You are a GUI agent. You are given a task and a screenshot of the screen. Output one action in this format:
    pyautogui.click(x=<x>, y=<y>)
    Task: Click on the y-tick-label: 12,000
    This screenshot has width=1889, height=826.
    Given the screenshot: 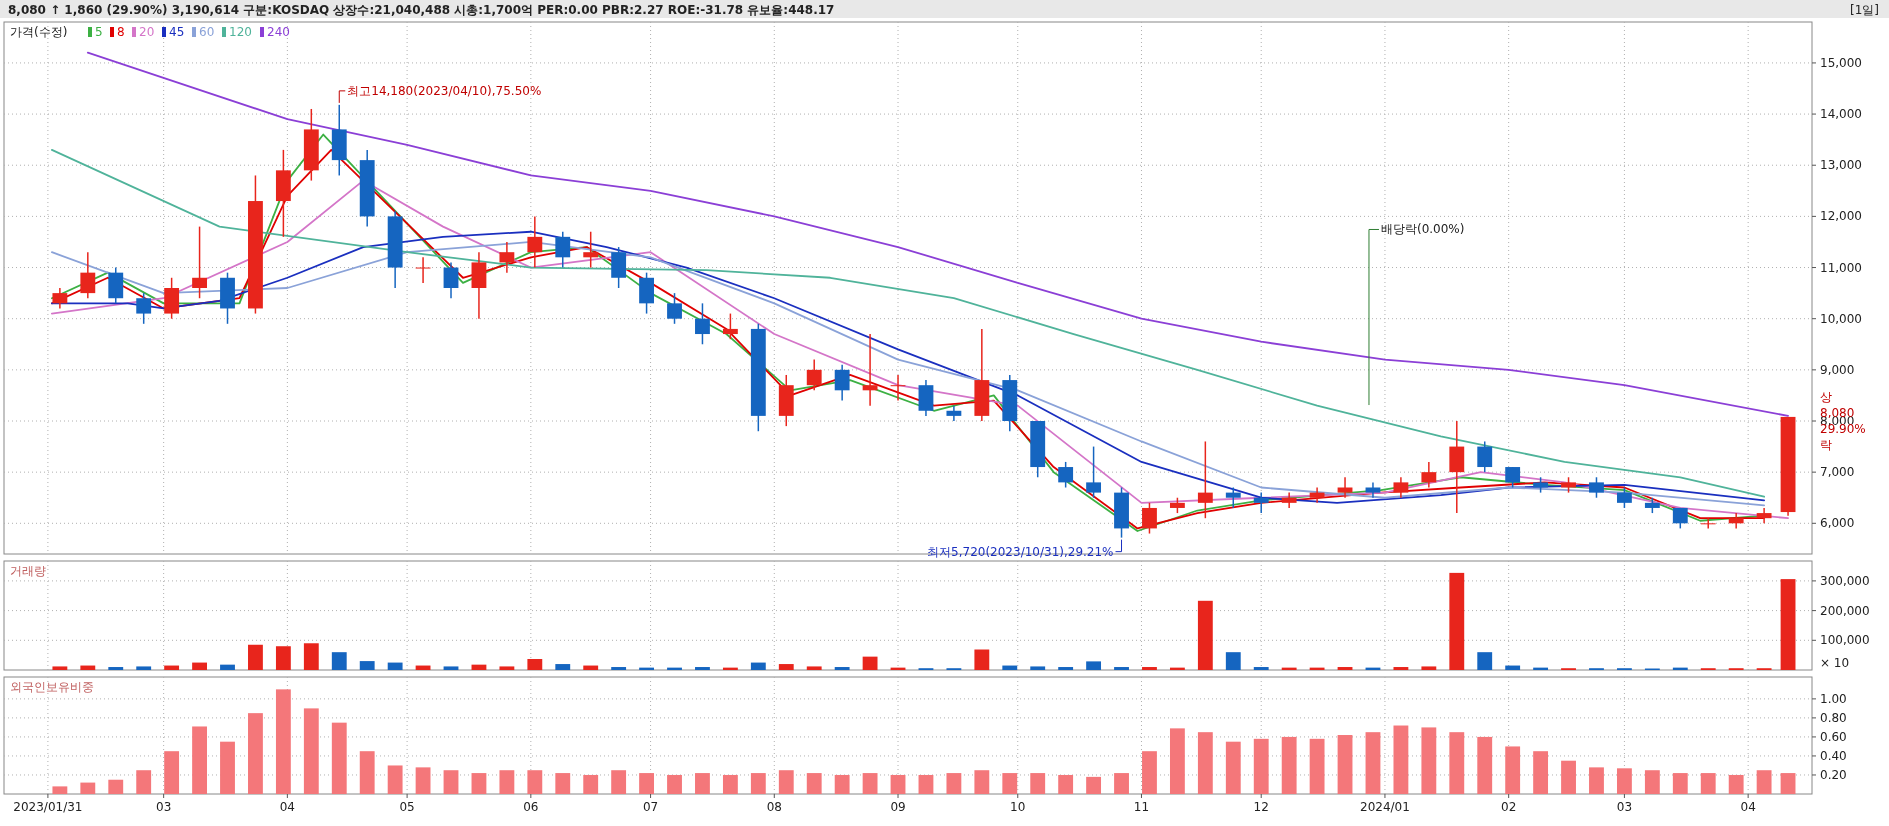 What is the action you would take?
    pyautogui.click(x=1841, y=216)
    